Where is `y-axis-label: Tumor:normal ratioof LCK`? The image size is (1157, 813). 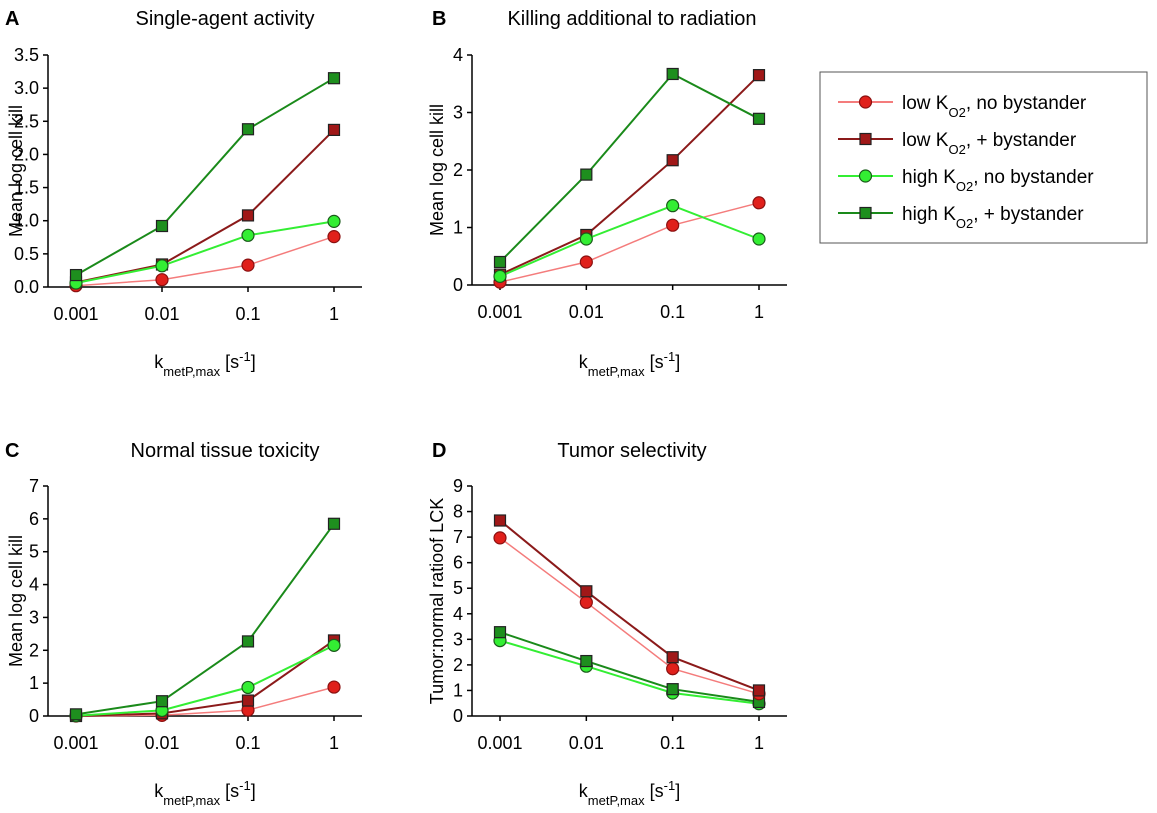
y-axis-label: Tumor:normal ratioof LCK is located at coordinates (437, 601).